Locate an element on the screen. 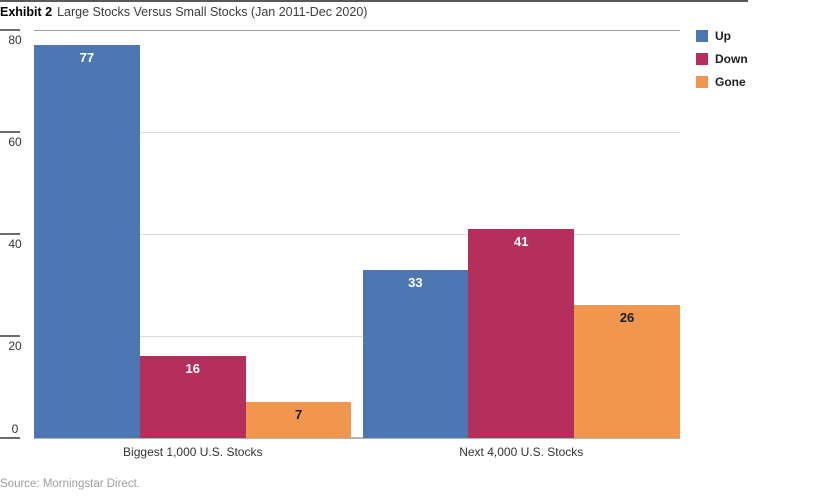 This screenshot has width=836, height=497. bar-value-gone-1: 26 is located at coordinates (627, 318).